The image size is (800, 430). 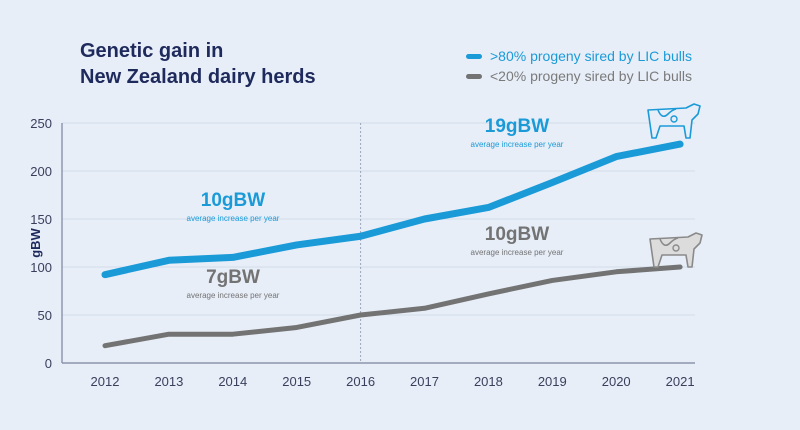 What do you see at coordinates (41, 123) in the screenshot?
I see `y-tick-label: 250` at bounding box center [41, 123].